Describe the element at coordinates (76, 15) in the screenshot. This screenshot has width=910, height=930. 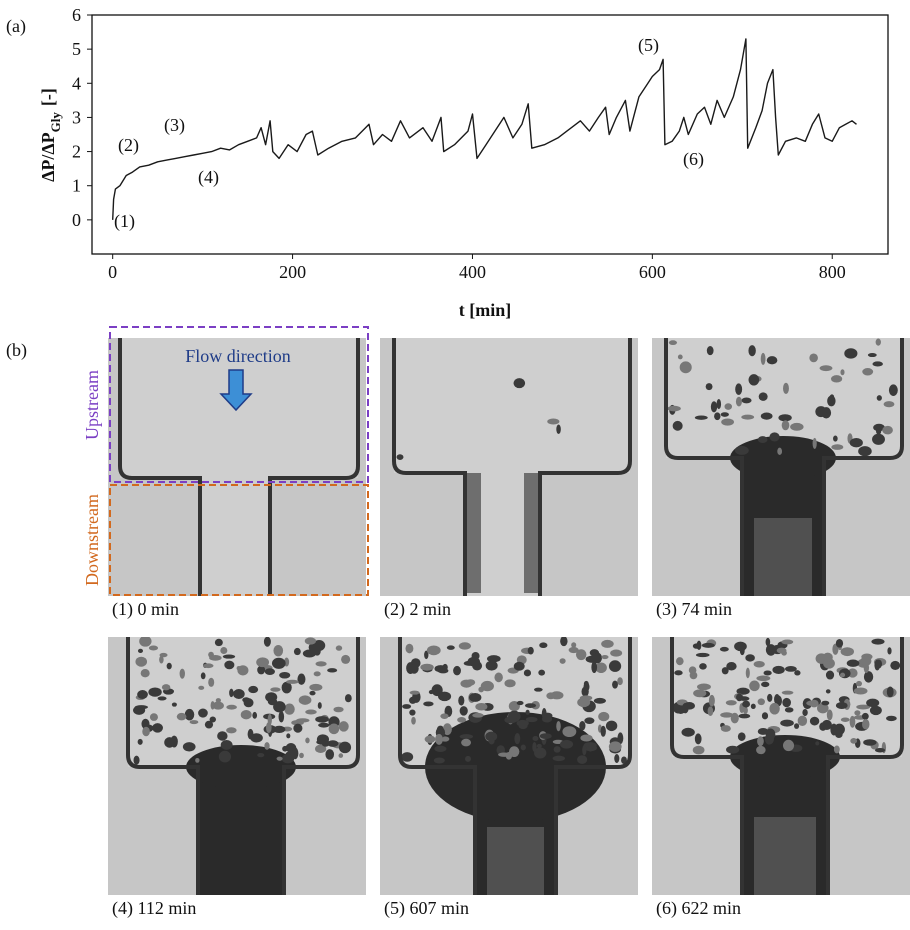
I see `y-tick-label: 6` at that location.